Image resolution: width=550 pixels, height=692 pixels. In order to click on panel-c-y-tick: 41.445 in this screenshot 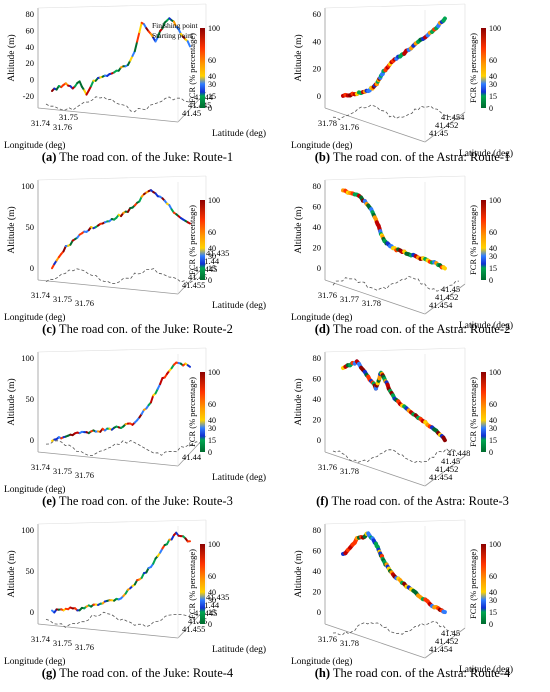, I will do `click(205, 269)`.